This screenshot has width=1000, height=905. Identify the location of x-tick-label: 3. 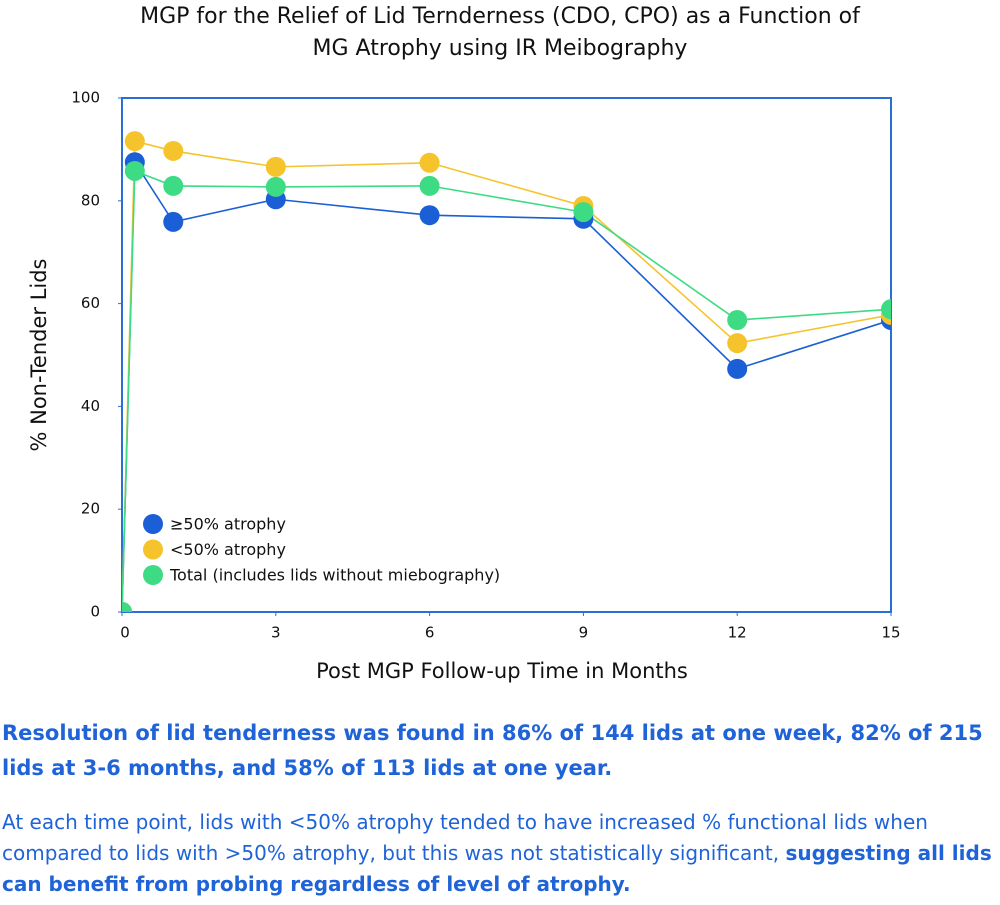
(276, 633).